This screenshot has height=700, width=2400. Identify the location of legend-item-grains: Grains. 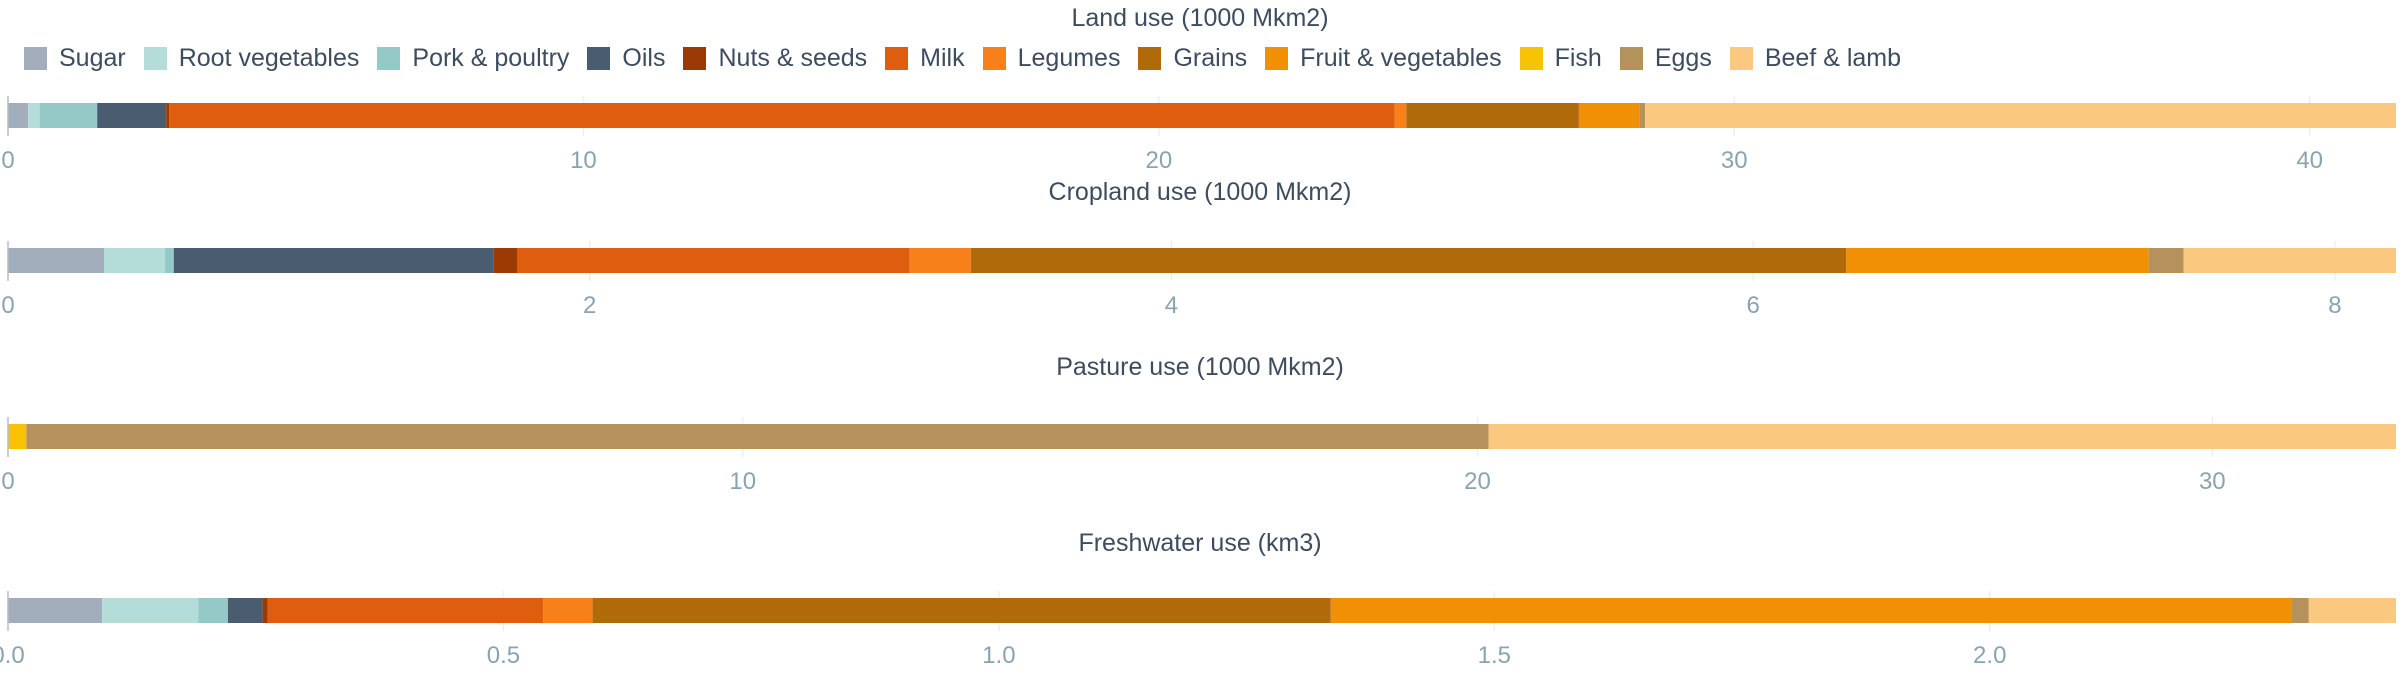
(1192, 58).